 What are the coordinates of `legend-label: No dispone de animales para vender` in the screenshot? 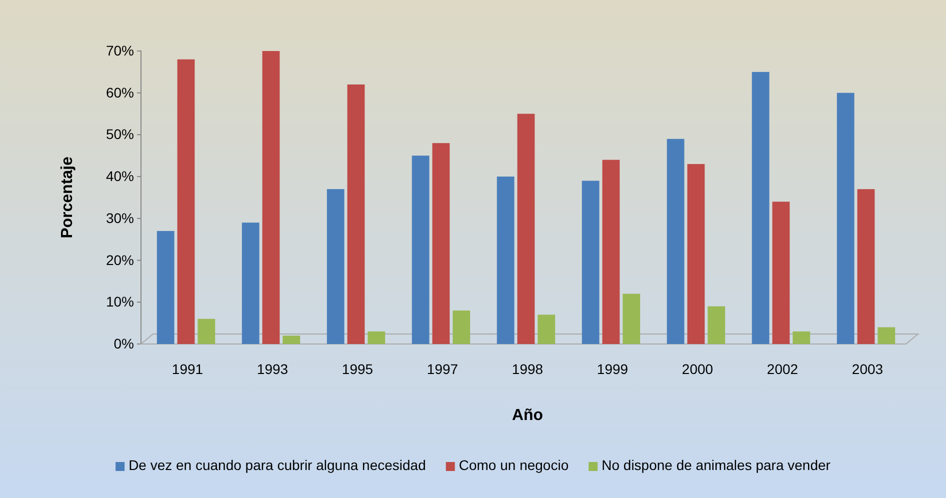 It's located at (716, 465).